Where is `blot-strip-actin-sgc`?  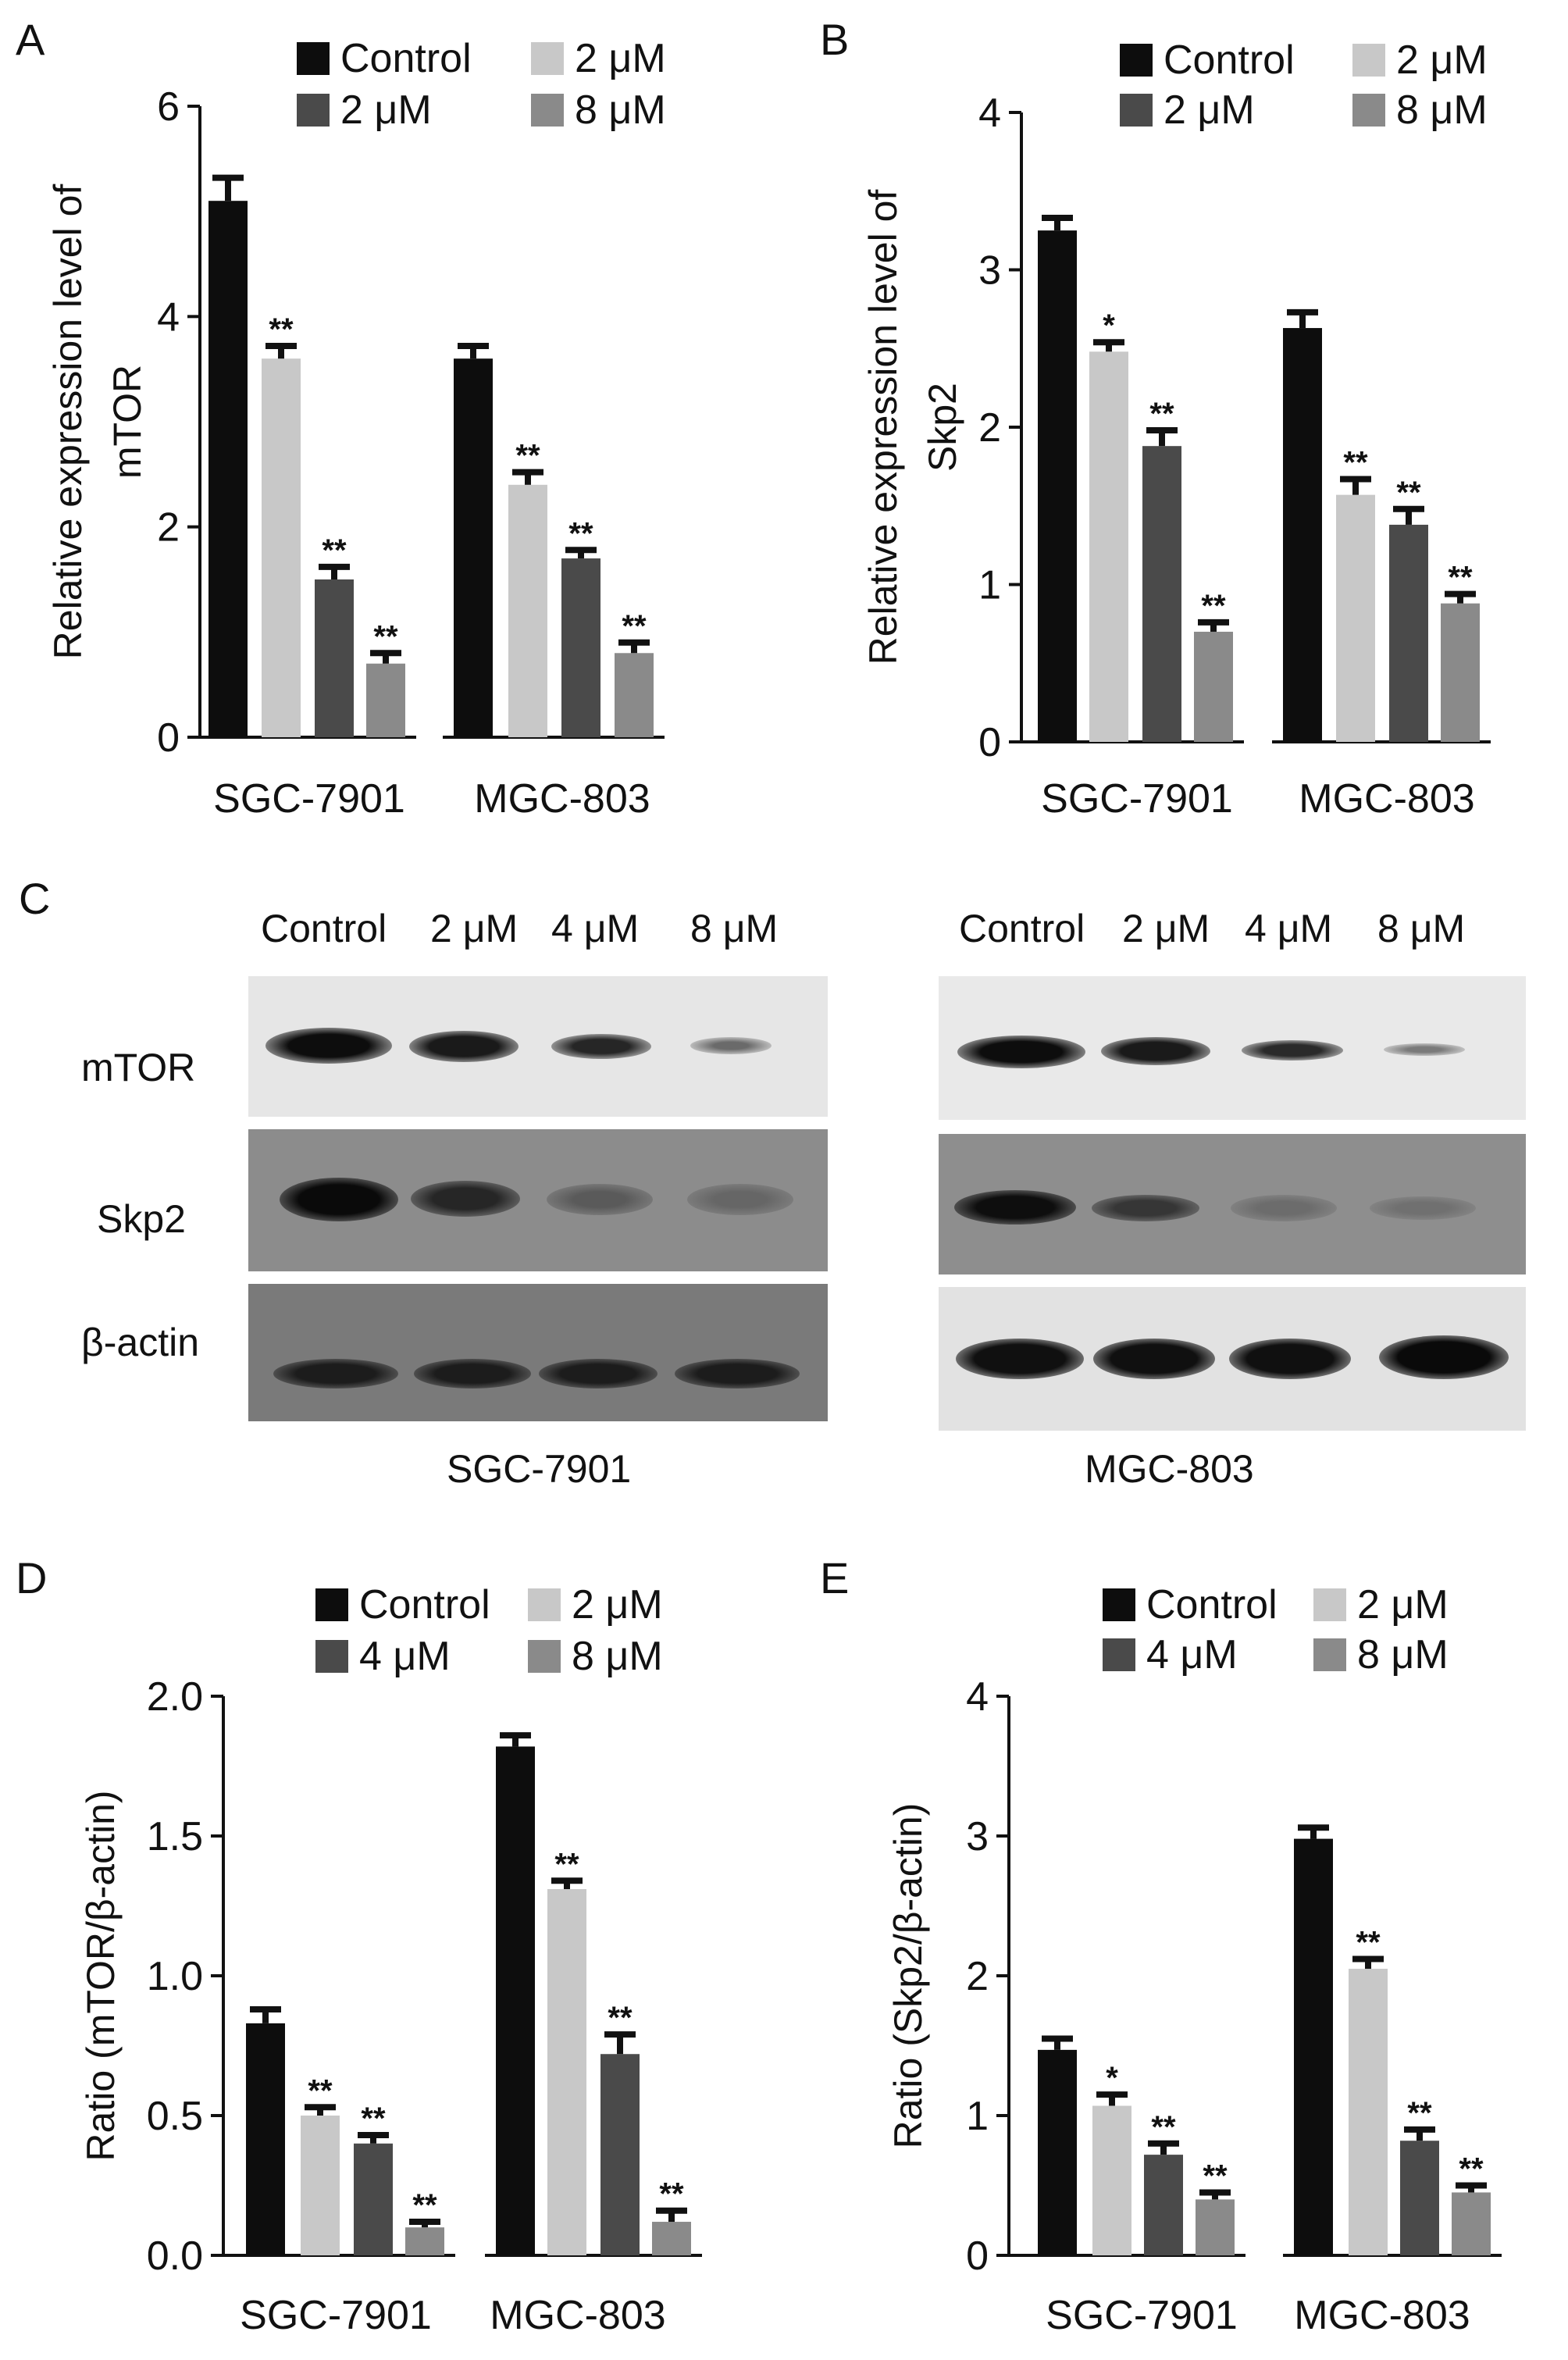
blot-strip-actin-sgc is located at coordinates (538, 1352).